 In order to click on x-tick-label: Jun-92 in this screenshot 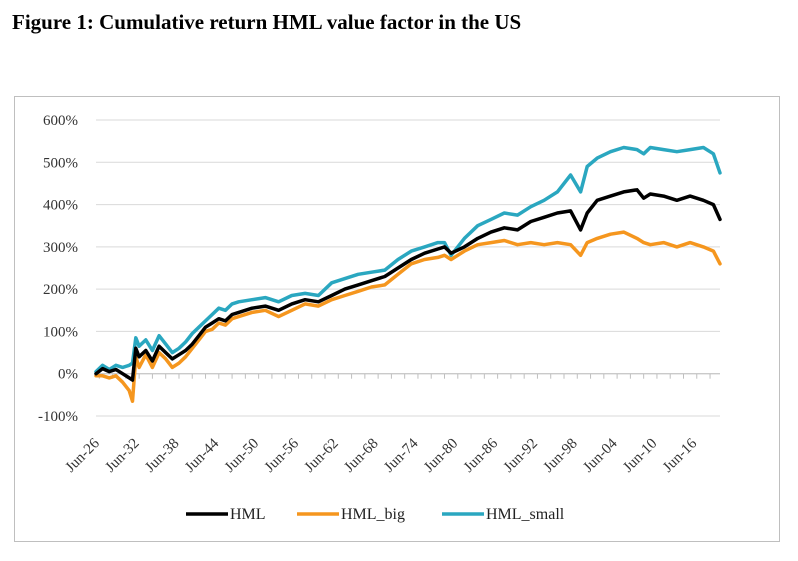, I will do `click(521, 456)`.